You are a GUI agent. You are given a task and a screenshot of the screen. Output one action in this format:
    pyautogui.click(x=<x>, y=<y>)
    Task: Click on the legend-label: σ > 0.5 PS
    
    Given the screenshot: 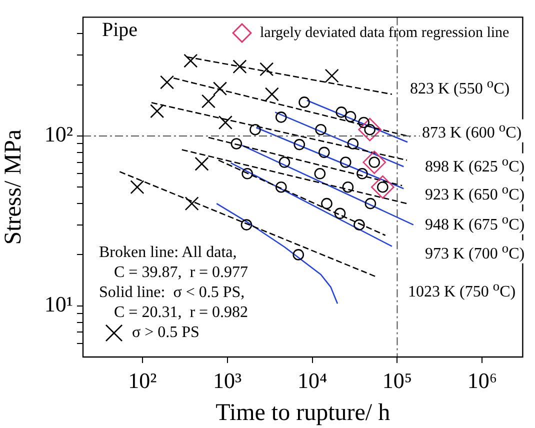 What is the action you would take?
    pyautogui.click(x=166, y=333)
    